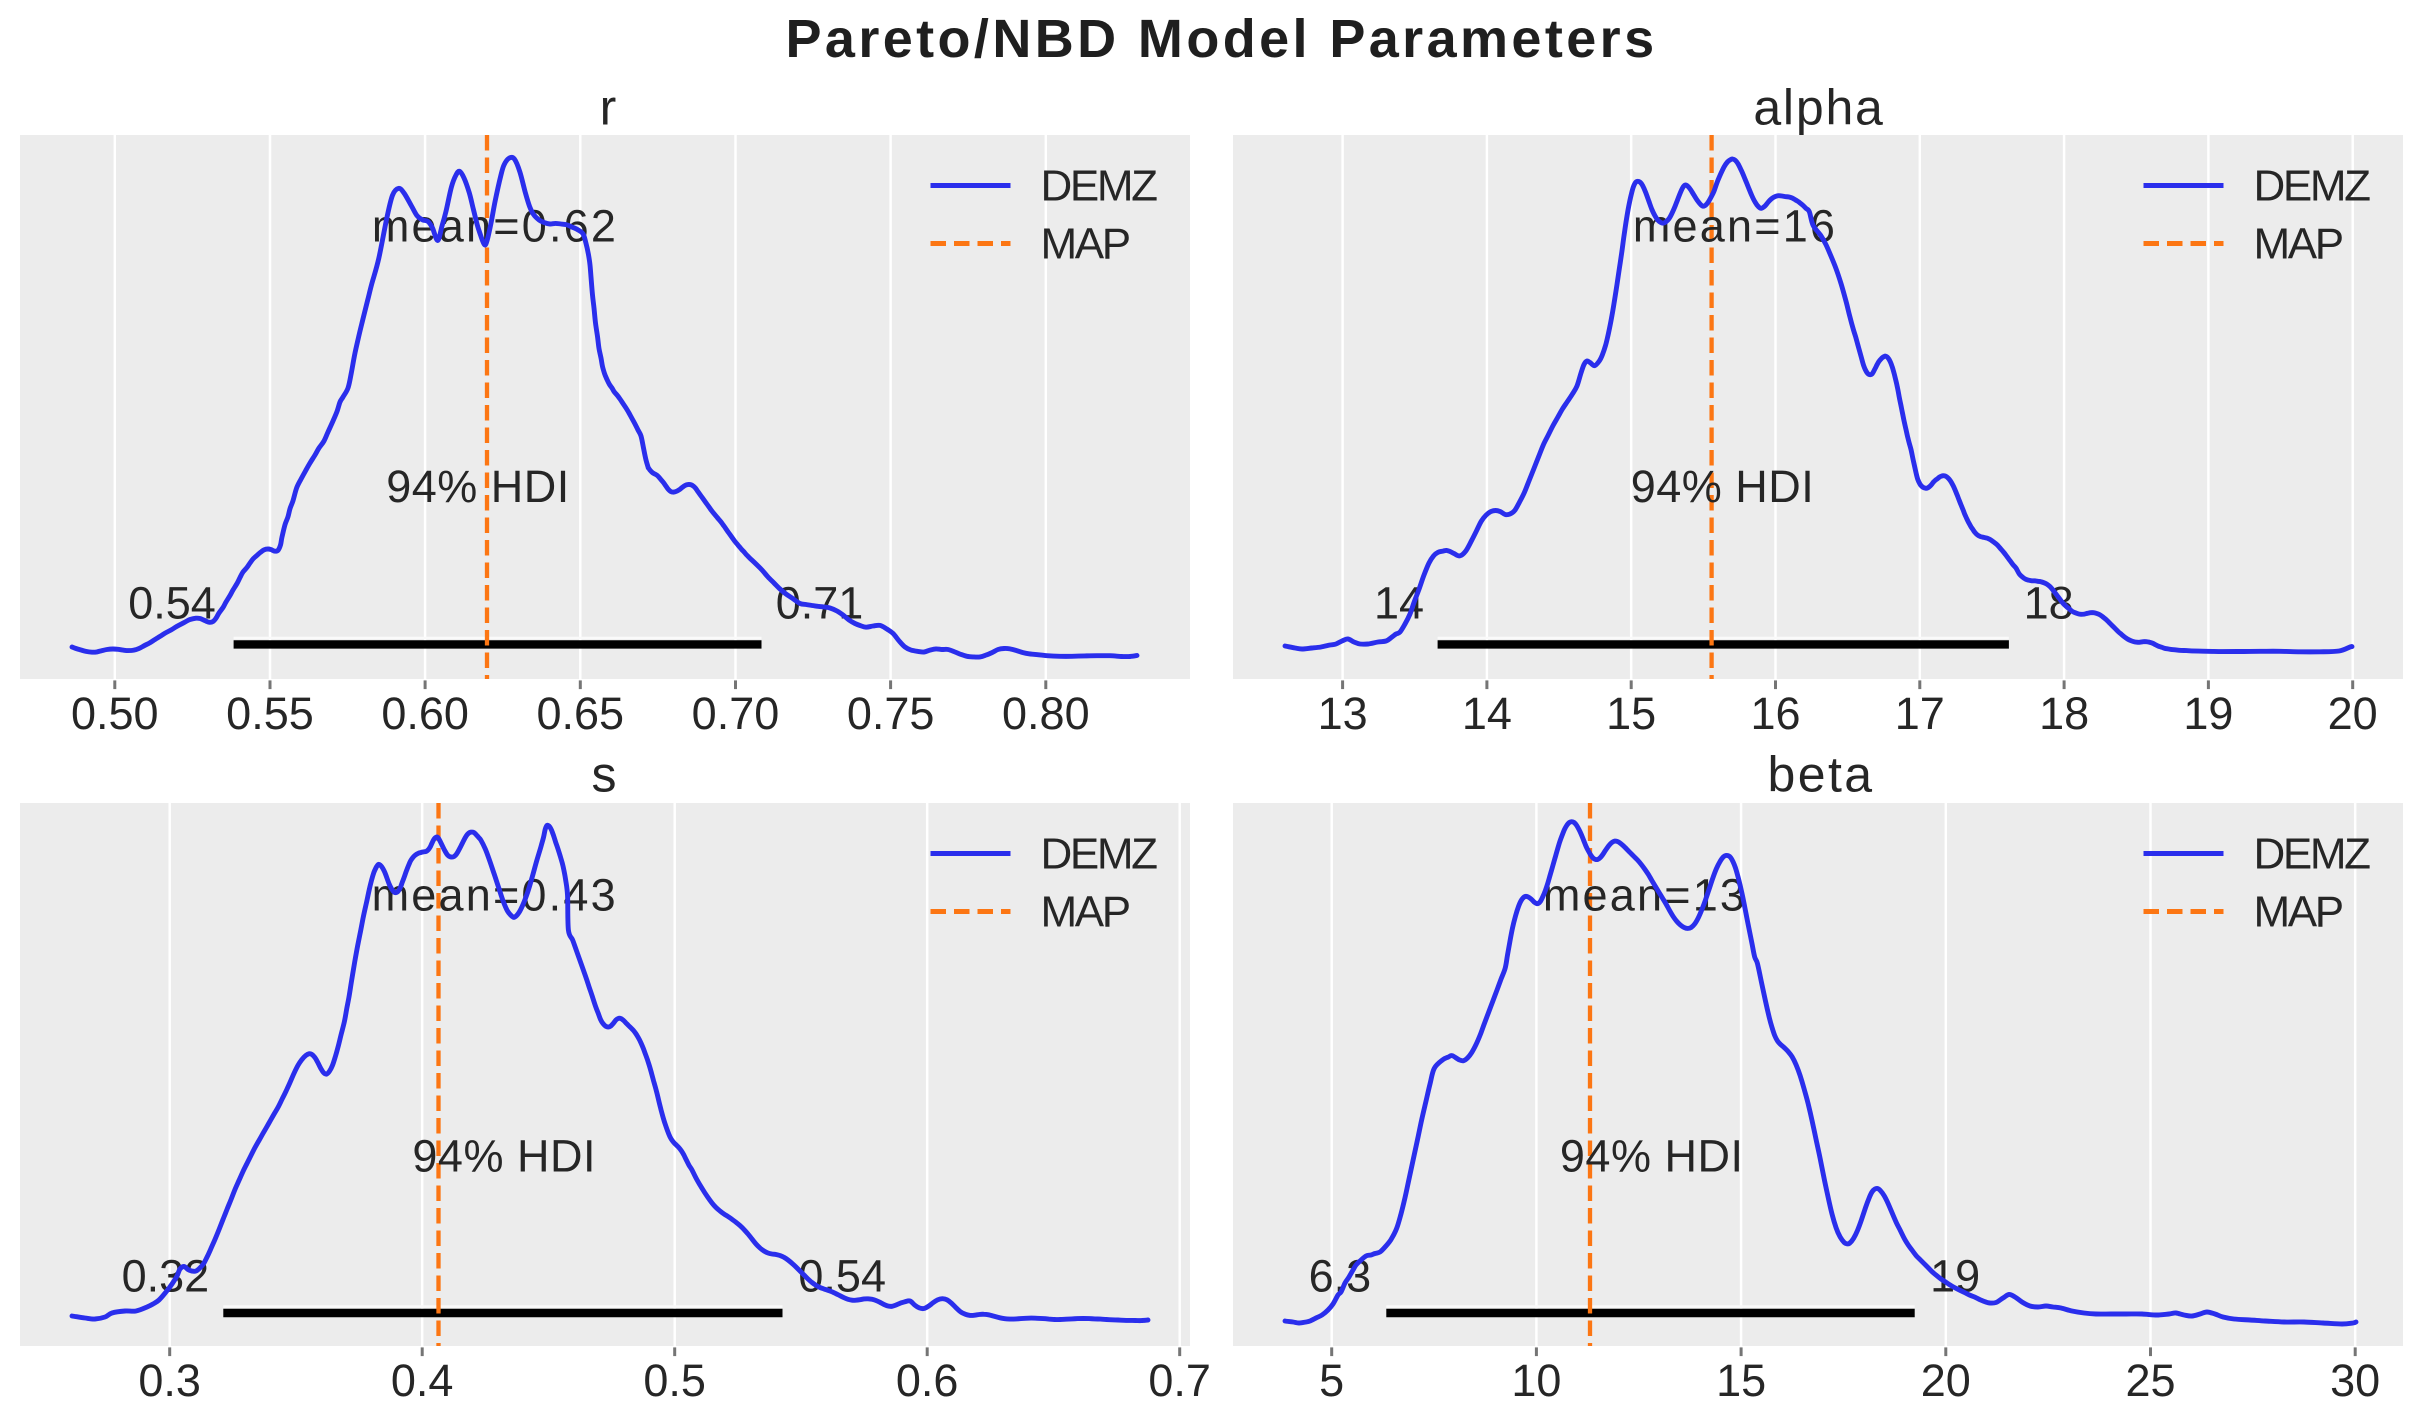  What do you see at coordinates (674, 1380) in the screenshot?
I see `svg-text: 0.5` at bounding box center [674, 1380].